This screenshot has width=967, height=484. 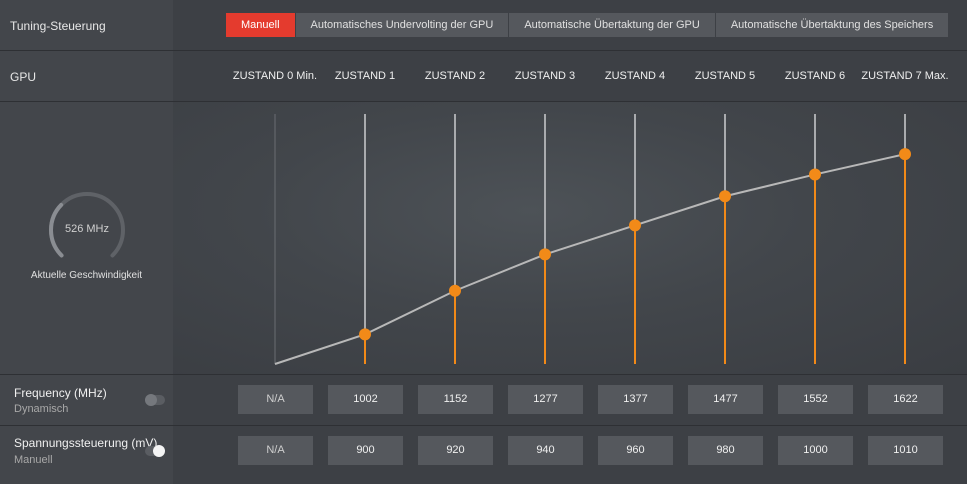 I want to click on tab-auto-undervolt-gpu: Automatisches Undervolting der GPU, so click(x=402, y=25).